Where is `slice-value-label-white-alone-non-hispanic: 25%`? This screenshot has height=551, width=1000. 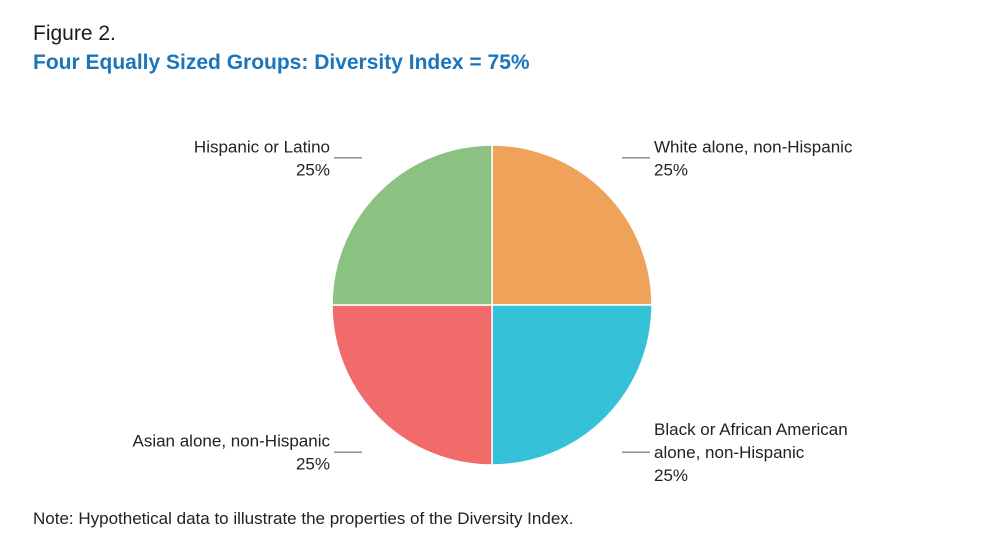 slice-value-label-white-alone-non-hispanic: 25% is located at coordinates (671, 169).